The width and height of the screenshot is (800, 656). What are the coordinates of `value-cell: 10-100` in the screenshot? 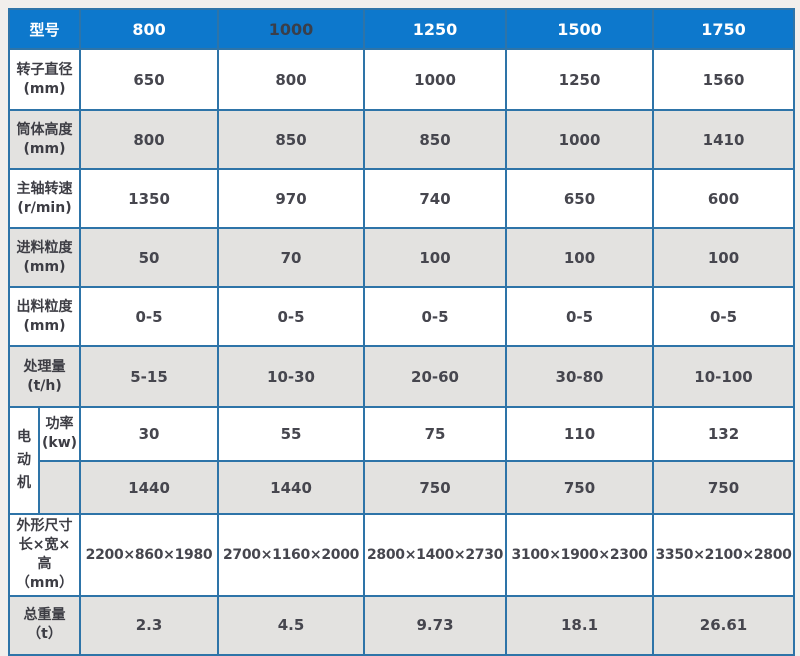 It's located at (724, 376).